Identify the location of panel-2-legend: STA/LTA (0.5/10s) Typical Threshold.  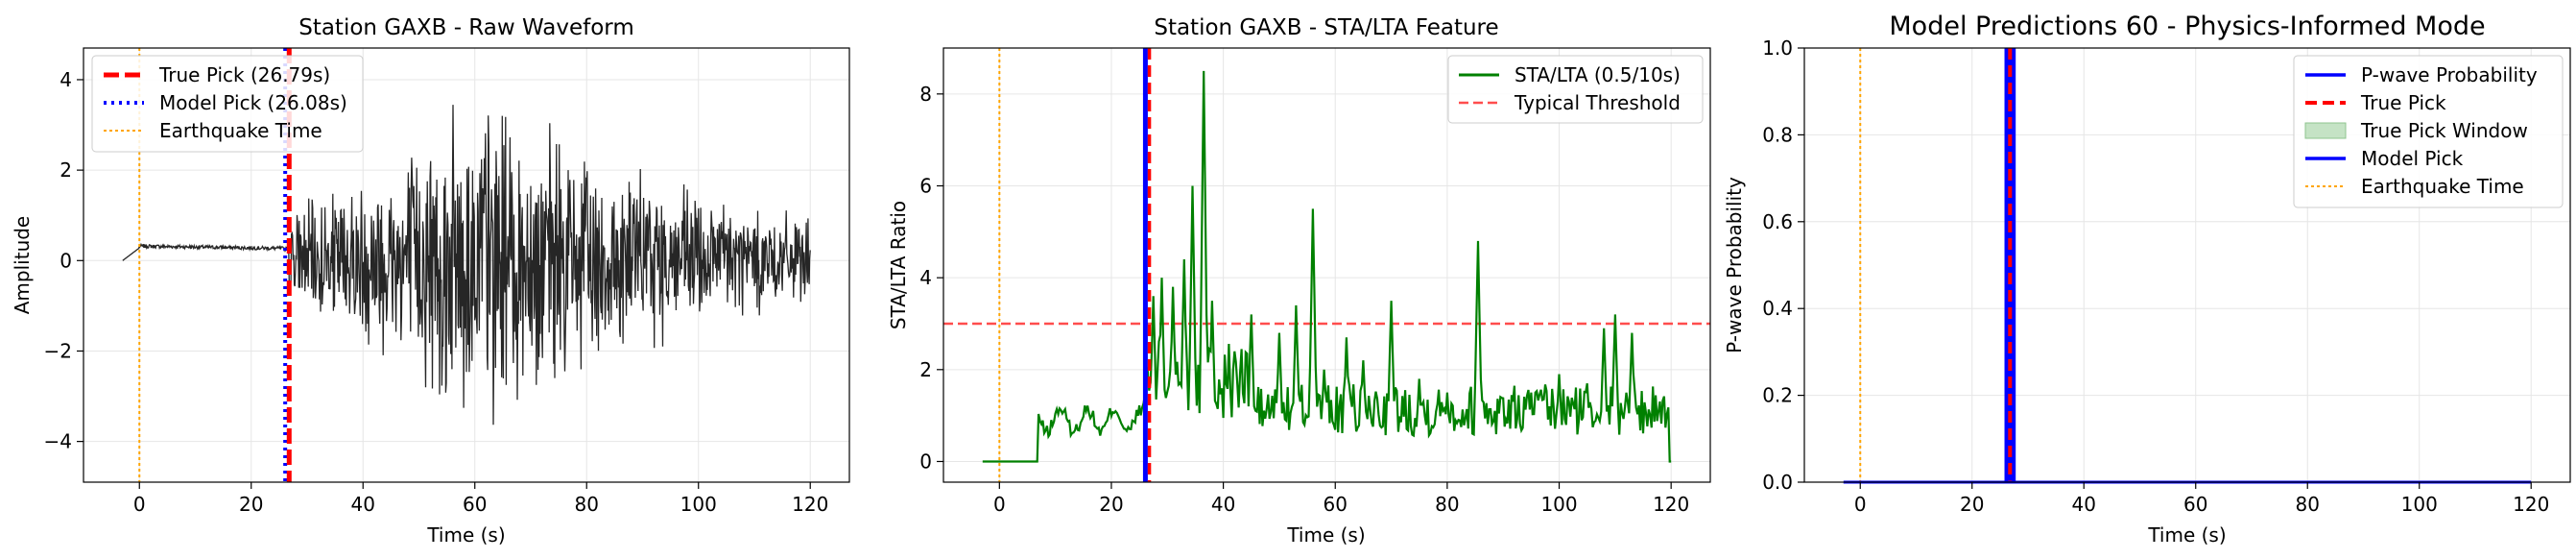
(1575, 89).